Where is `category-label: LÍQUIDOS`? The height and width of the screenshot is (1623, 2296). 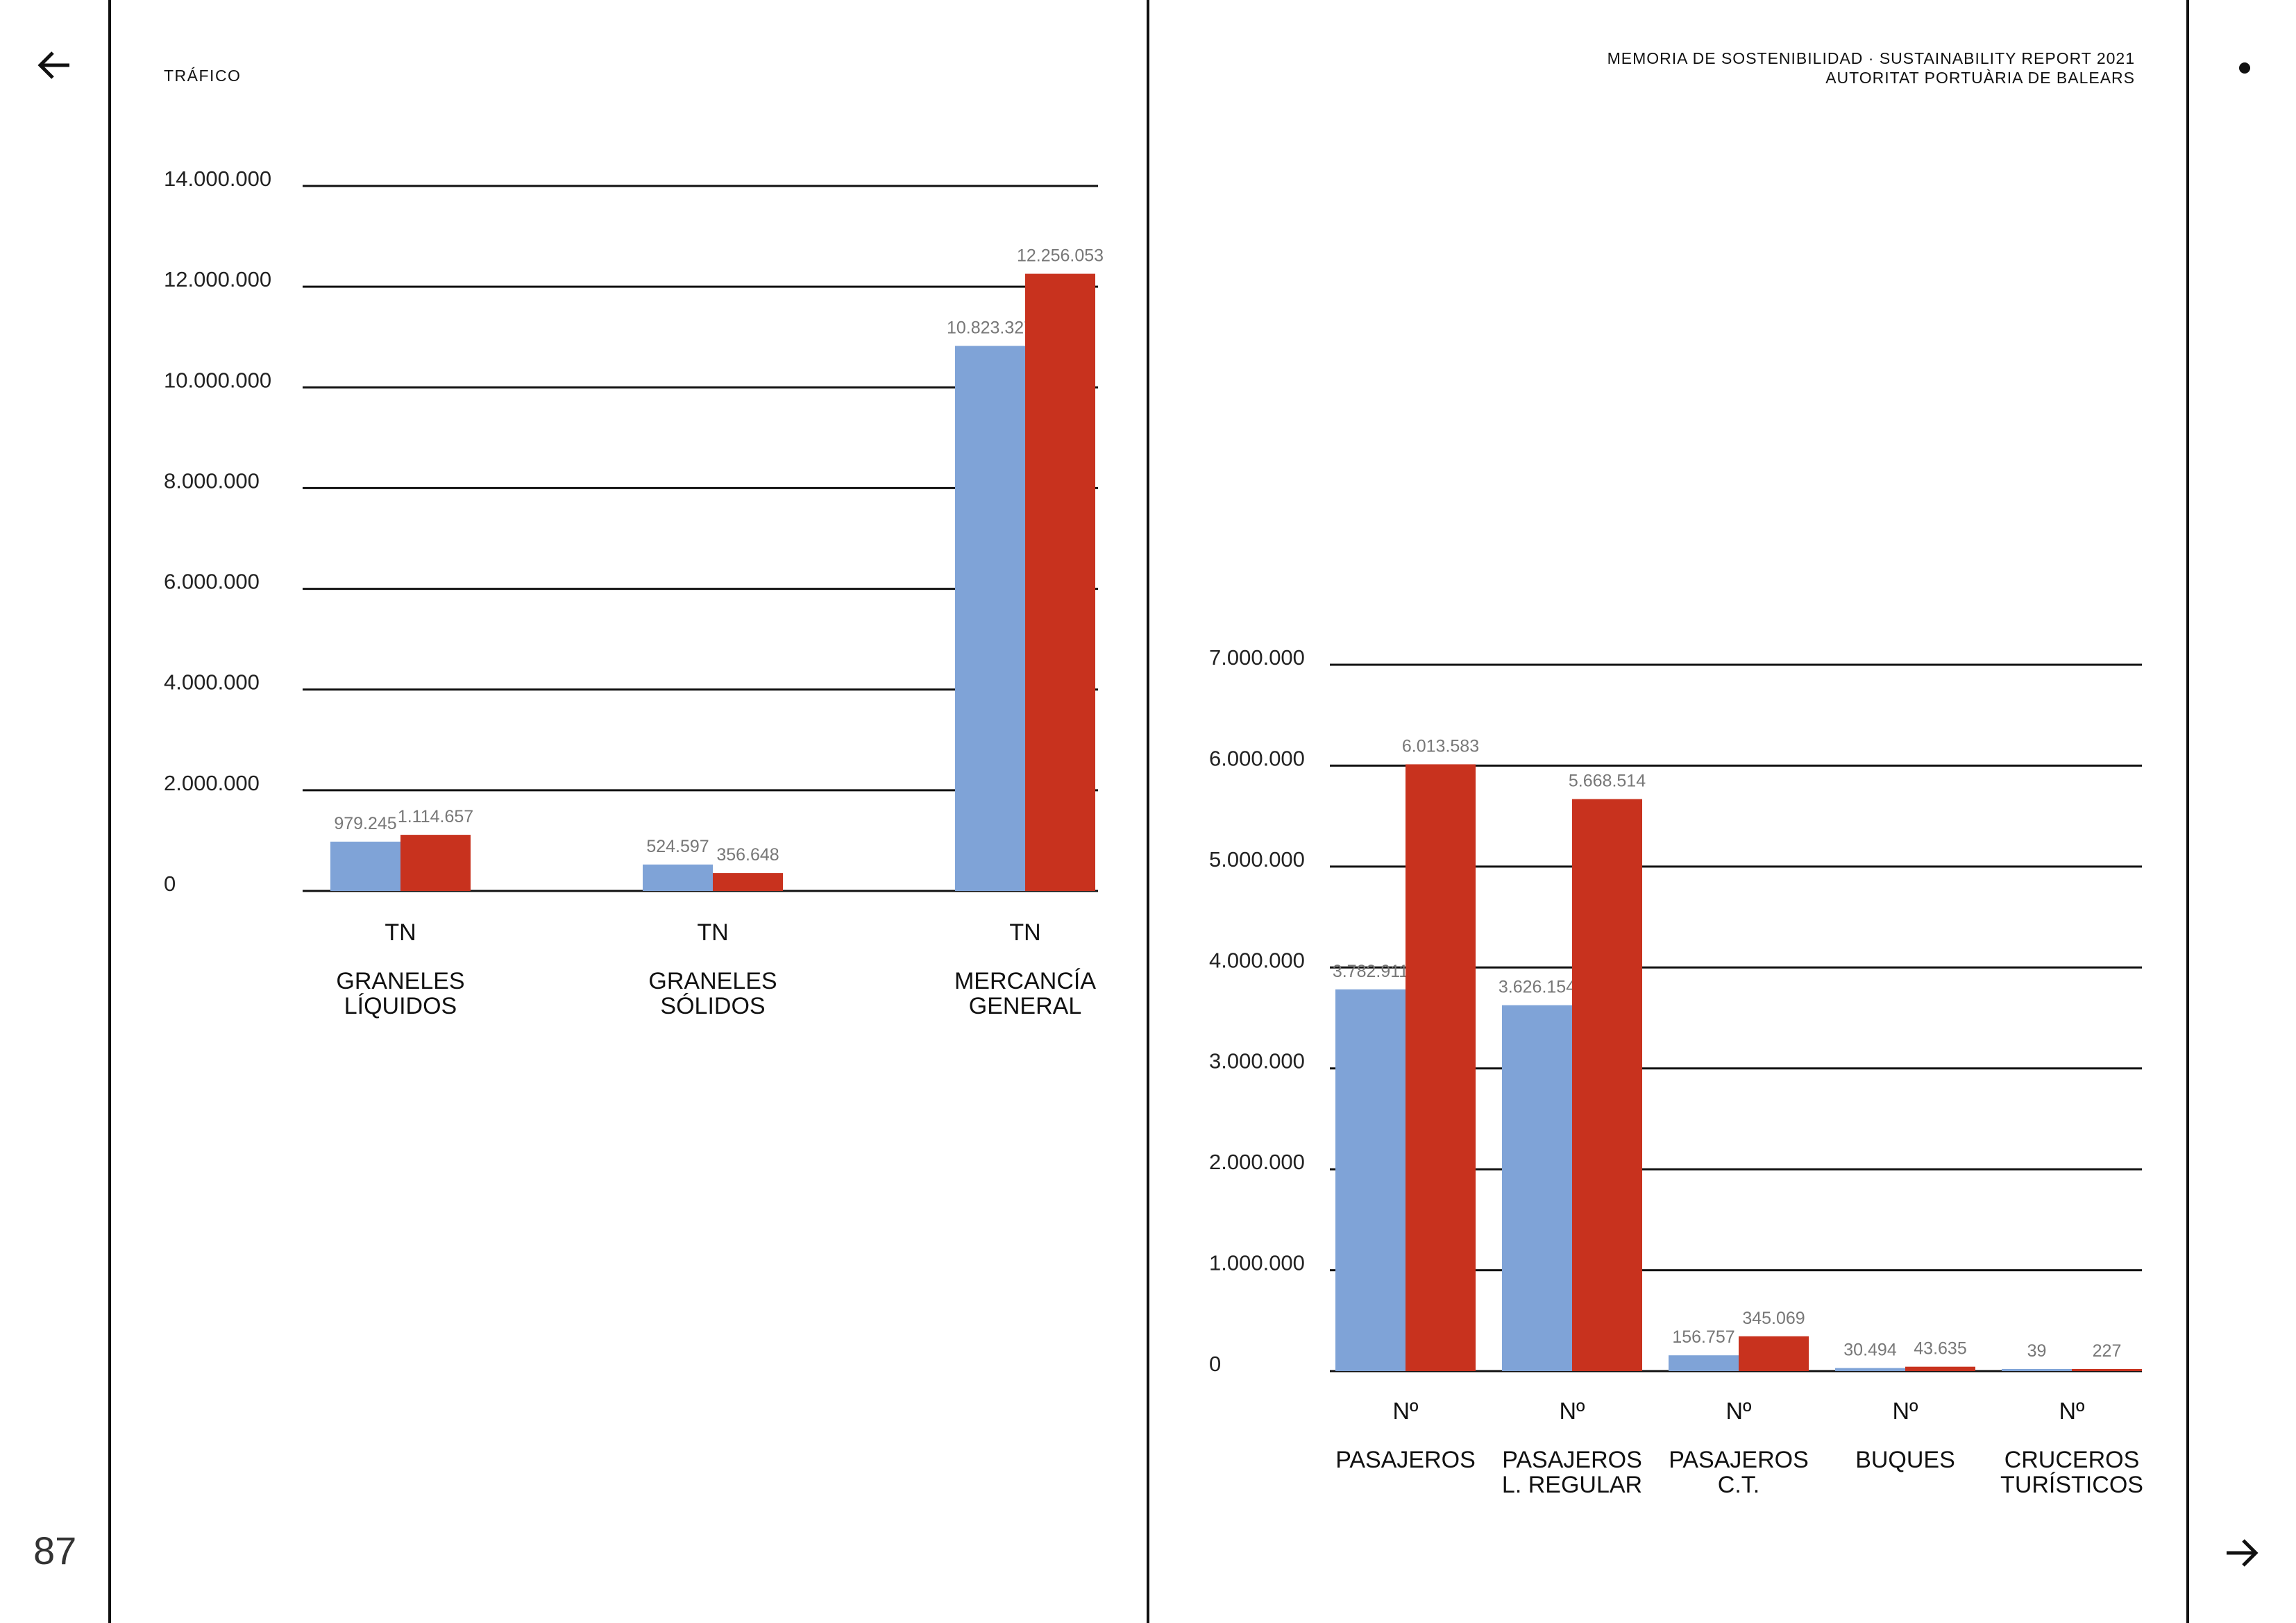 category-label: LÍQUIDOS is located at coordinates (401, 1006).